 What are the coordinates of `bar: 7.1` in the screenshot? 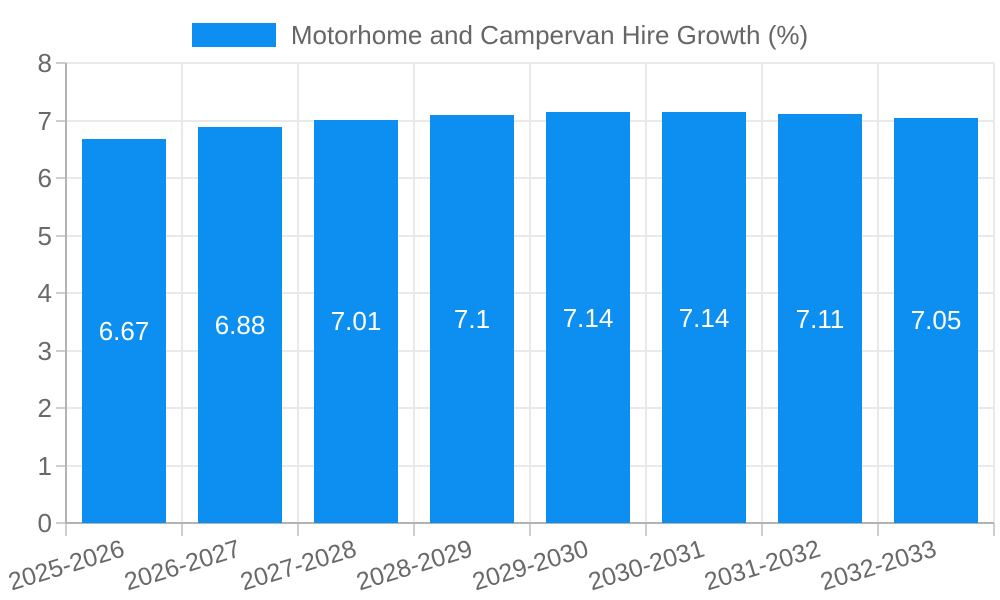 It's located at (472, 318).